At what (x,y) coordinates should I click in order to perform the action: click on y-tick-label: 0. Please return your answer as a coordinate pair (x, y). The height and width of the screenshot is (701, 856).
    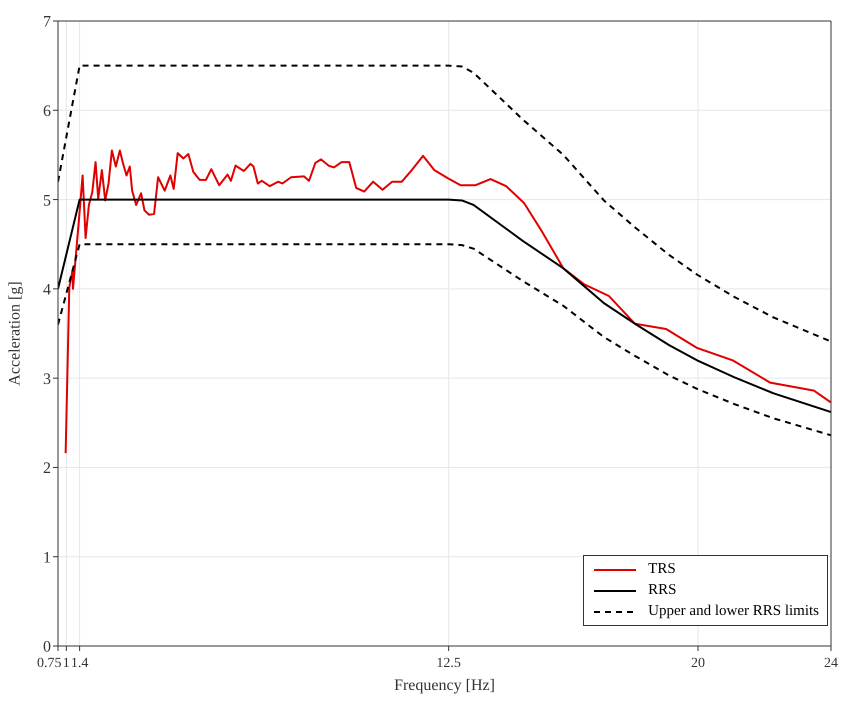
    Looking at the image, I should click on (47, 647).